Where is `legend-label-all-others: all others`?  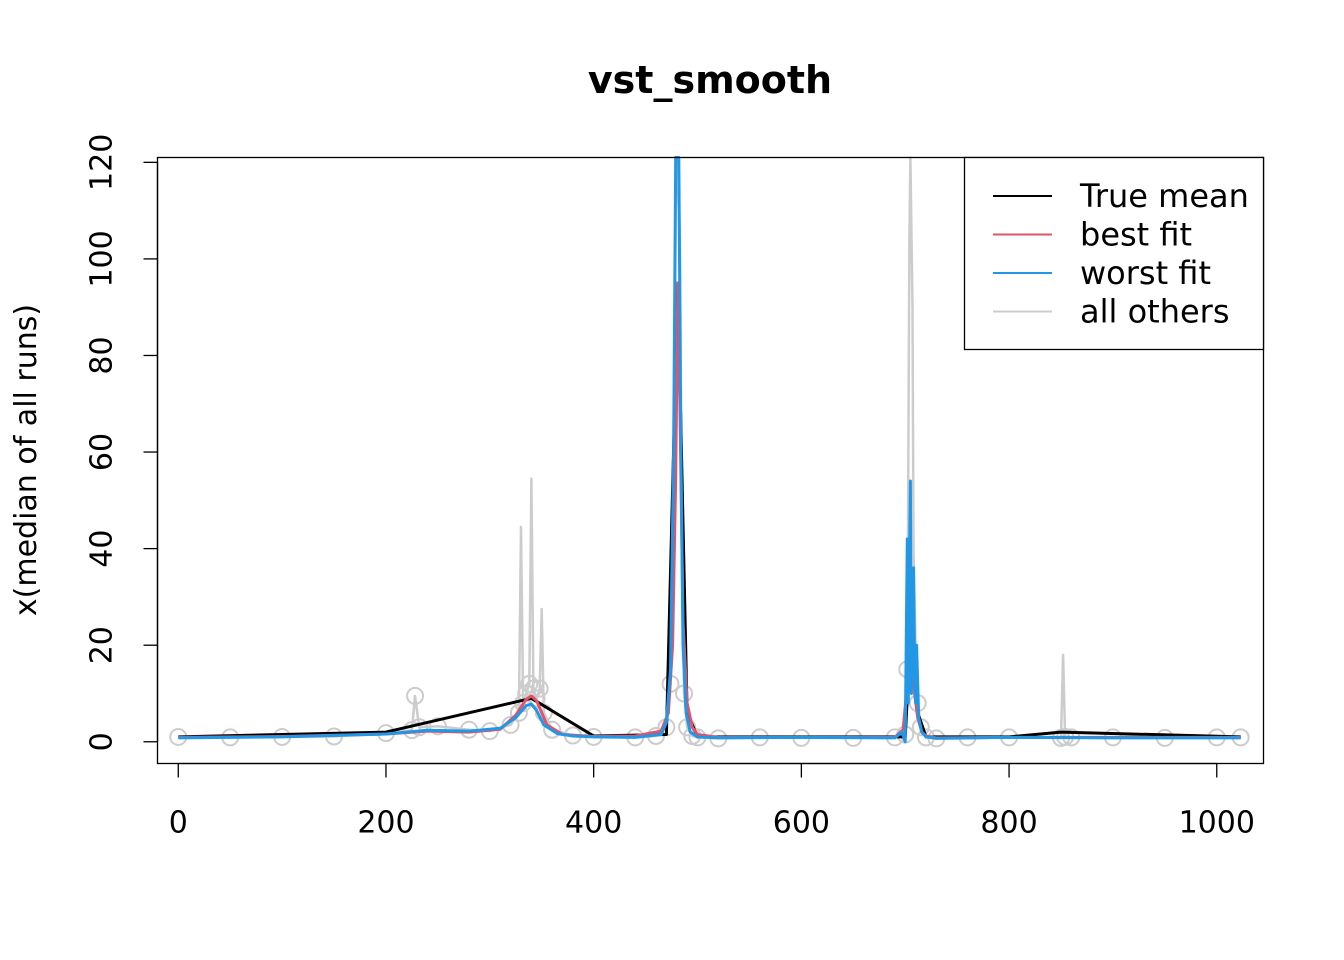
legend-label-all-others: all others is located at coordinates (1154, 312).